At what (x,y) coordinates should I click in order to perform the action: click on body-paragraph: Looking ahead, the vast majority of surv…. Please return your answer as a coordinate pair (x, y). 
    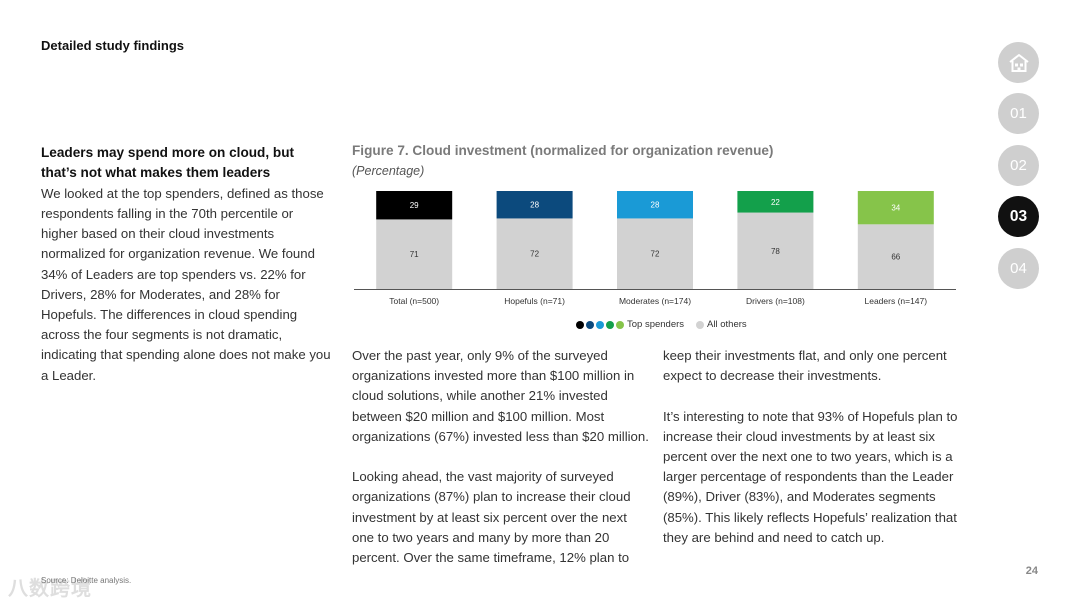
    Looking at the image, I should click on (491, 517).